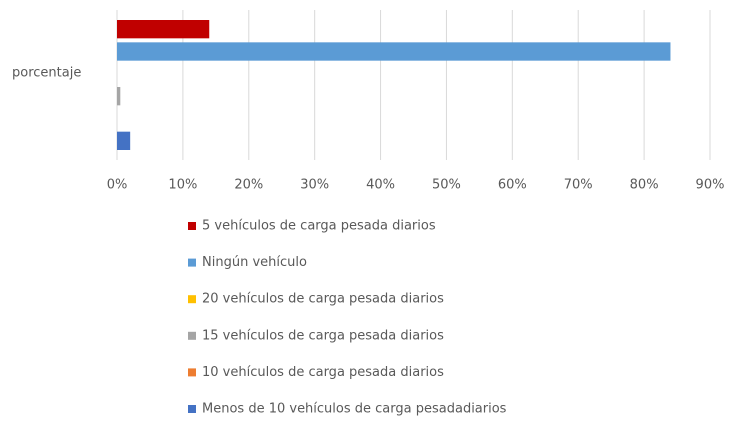 This screenshot has height=421, width=742. Describe the element at coordinates (254, 262) in the screenshot. I see `legend-label: Ningún vehículo` at that location.